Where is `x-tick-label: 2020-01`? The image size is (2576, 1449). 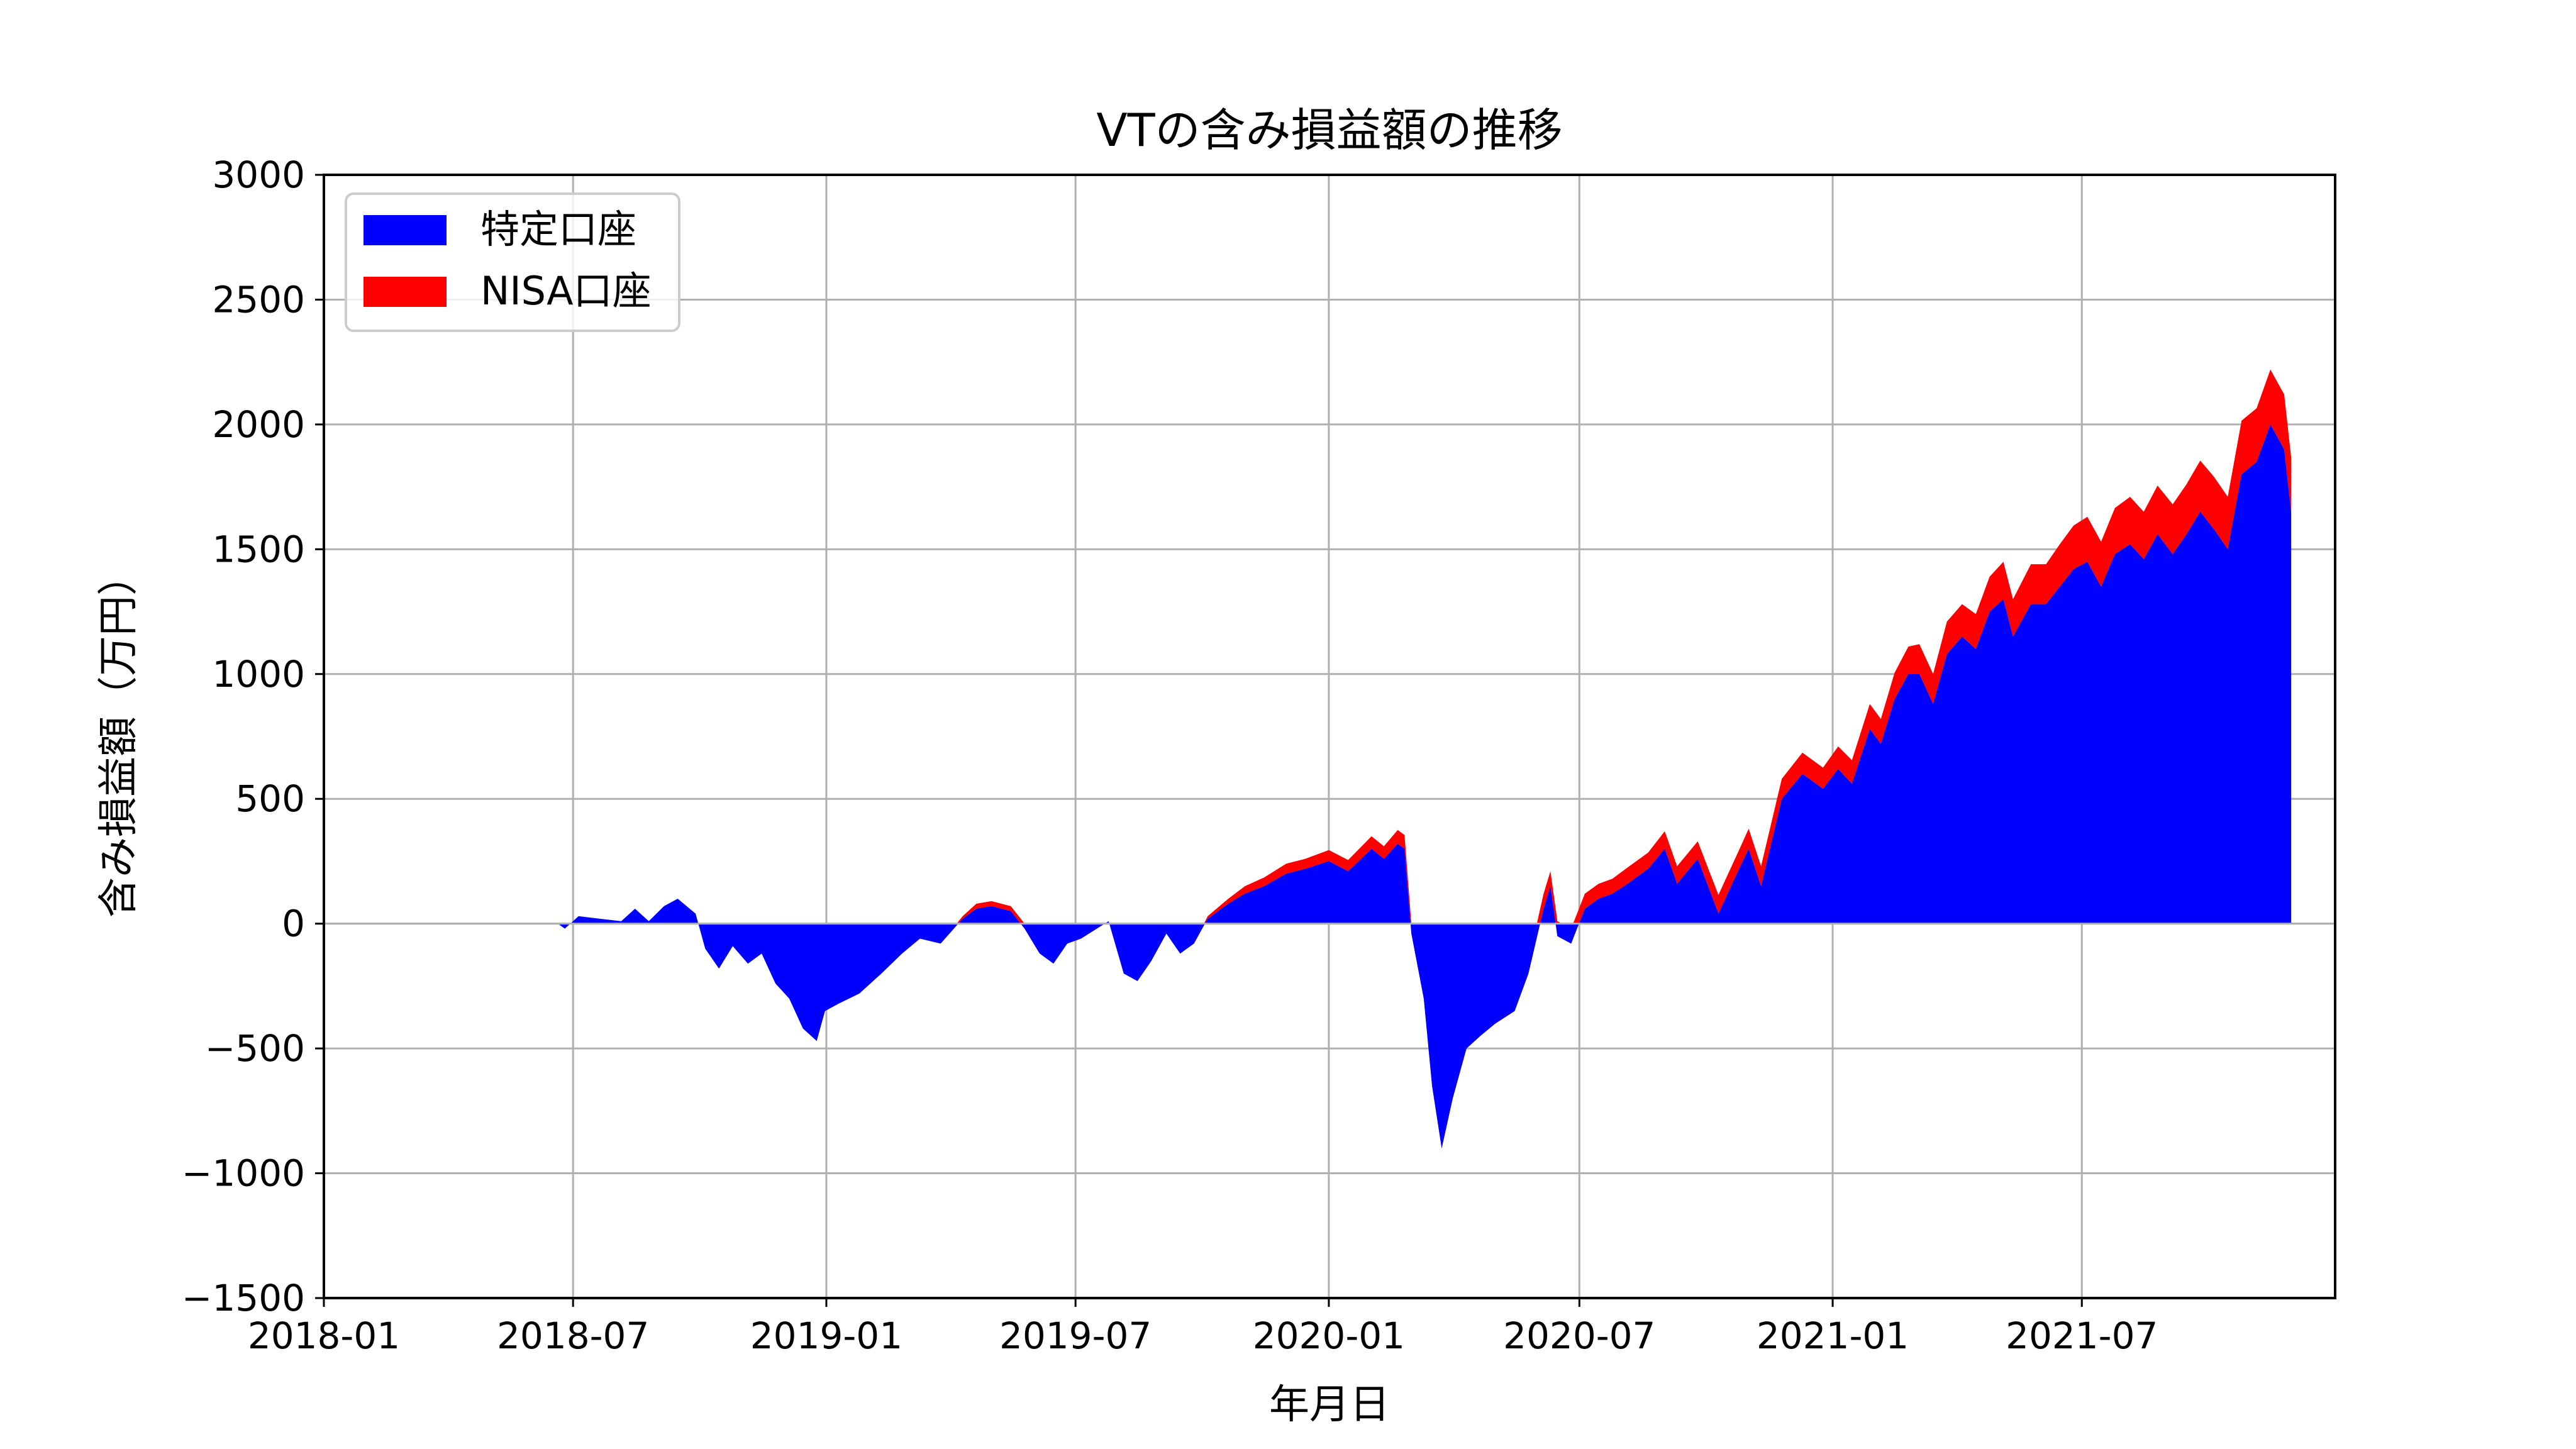
x-tick-label: 2020-01 is located at coordinates (1329, 1335).